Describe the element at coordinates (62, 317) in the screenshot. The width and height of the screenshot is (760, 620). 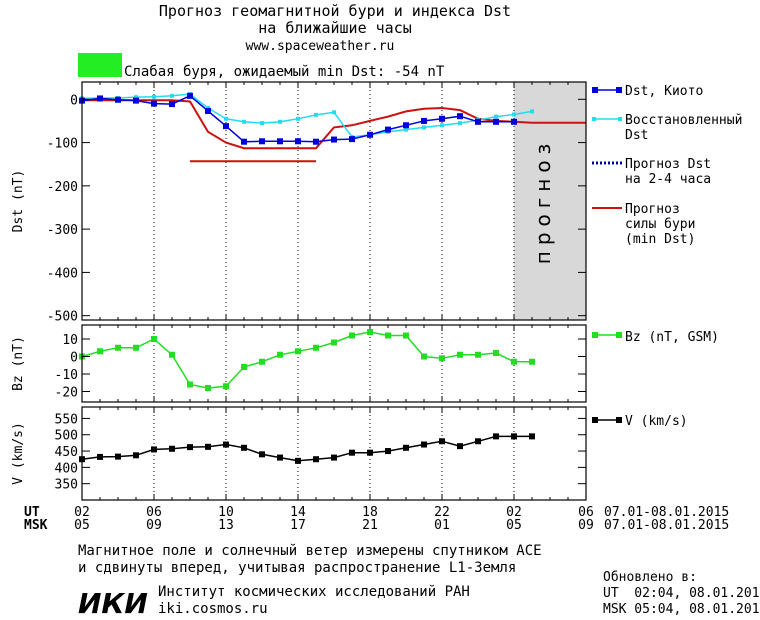
I see `y-tick-label: -500` at that location.